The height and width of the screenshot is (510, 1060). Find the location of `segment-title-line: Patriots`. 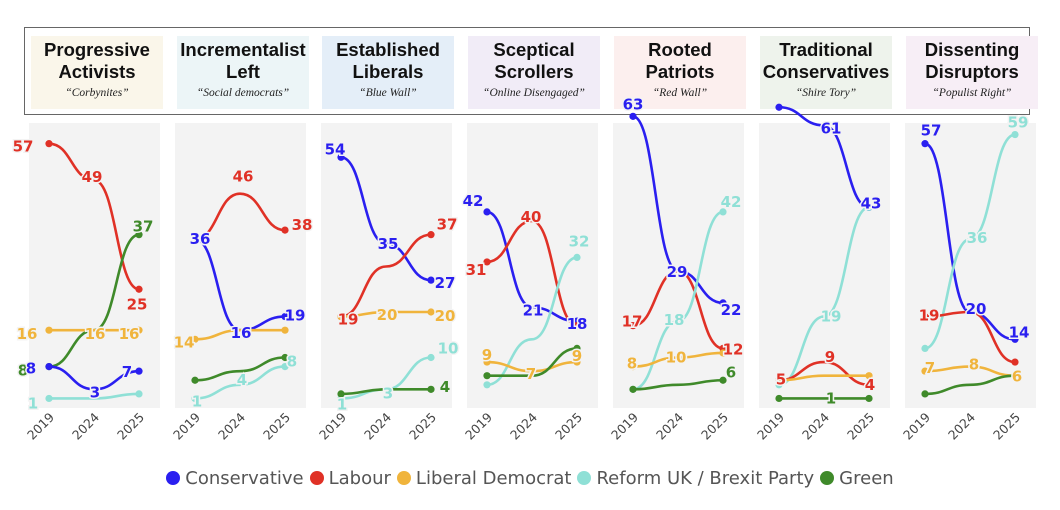

segment-title-line: Patriots is located at coordinates (680, 71).